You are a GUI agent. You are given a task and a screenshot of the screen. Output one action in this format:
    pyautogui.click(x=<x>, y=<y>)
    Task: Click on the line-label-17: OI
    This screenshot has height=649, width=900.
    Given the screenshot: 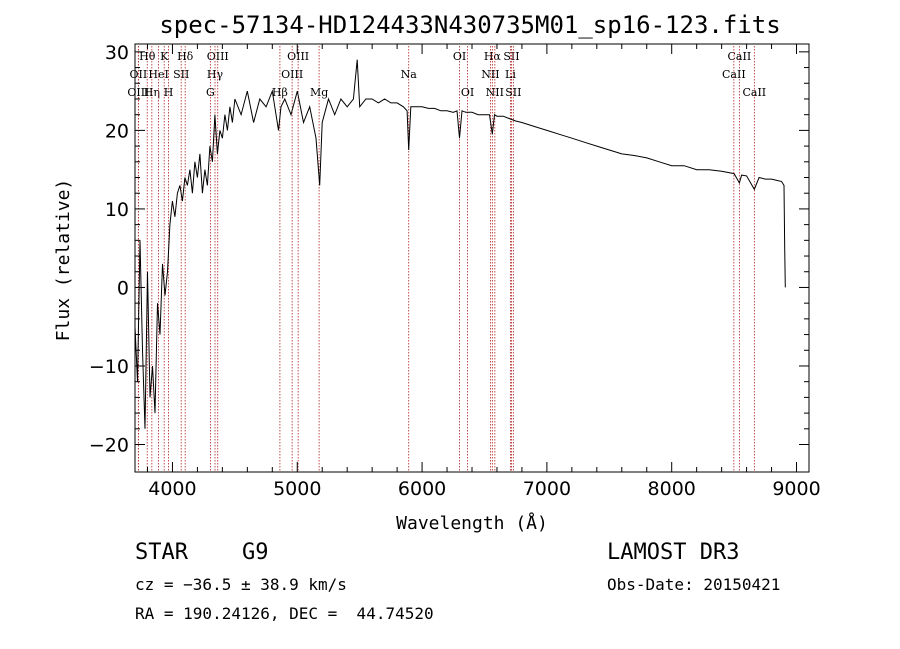 What is the action you would take?
    pyautogui.click(x=459, y=56)
    